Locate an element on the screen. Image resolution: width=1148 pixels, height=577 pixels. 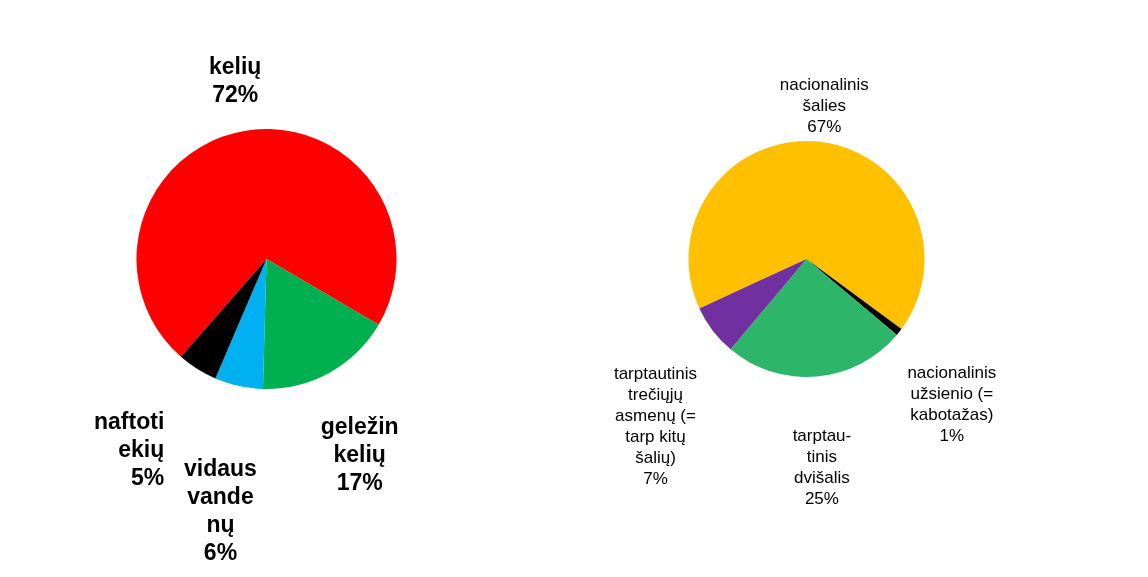
data-label: 17% is located at coordinates (359, 481).